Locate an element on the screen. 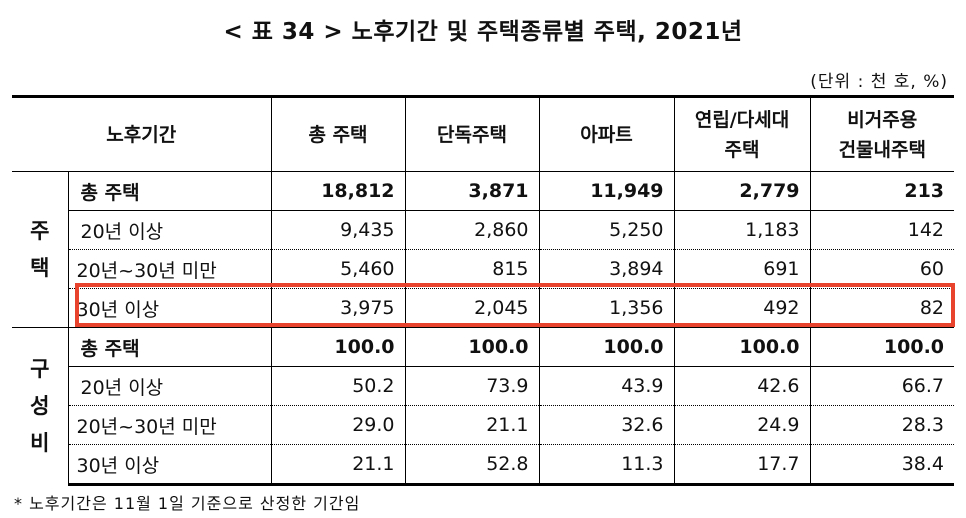  cell-value: 815 is located at coordinates (472, 269).